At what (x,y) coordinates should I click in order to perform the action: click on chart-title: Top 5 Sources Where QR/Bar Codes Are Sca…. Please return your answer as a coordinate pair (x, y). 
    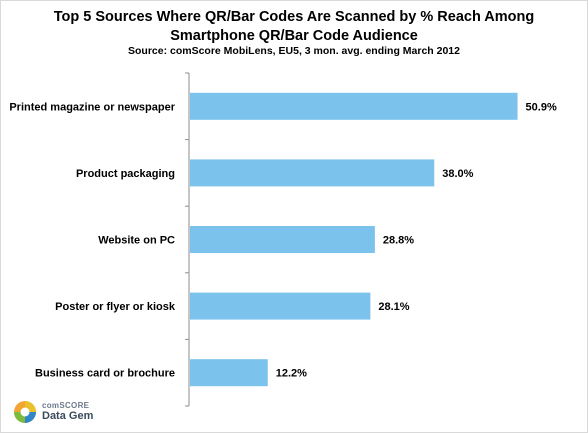
    Looking at the image, I should click on (294, 27).